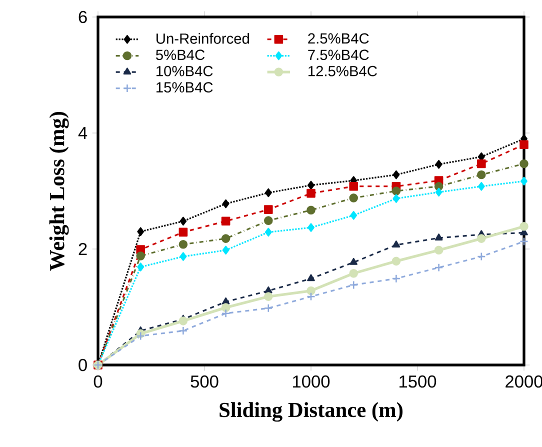  What do you see at coordinates (59, 191) in the screenshot?
I see `y-axis-title: Weight Loss (mg)` at bounding box center [59, 191].